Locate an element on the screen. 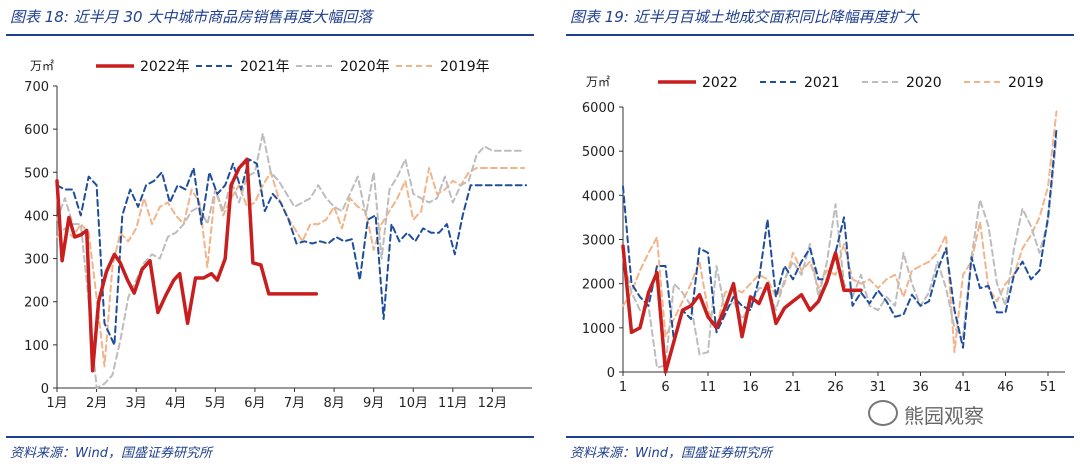 The height and width of the screenshot is (468, 1080). legend-label: 2022 is located at coordinates (720, 83).